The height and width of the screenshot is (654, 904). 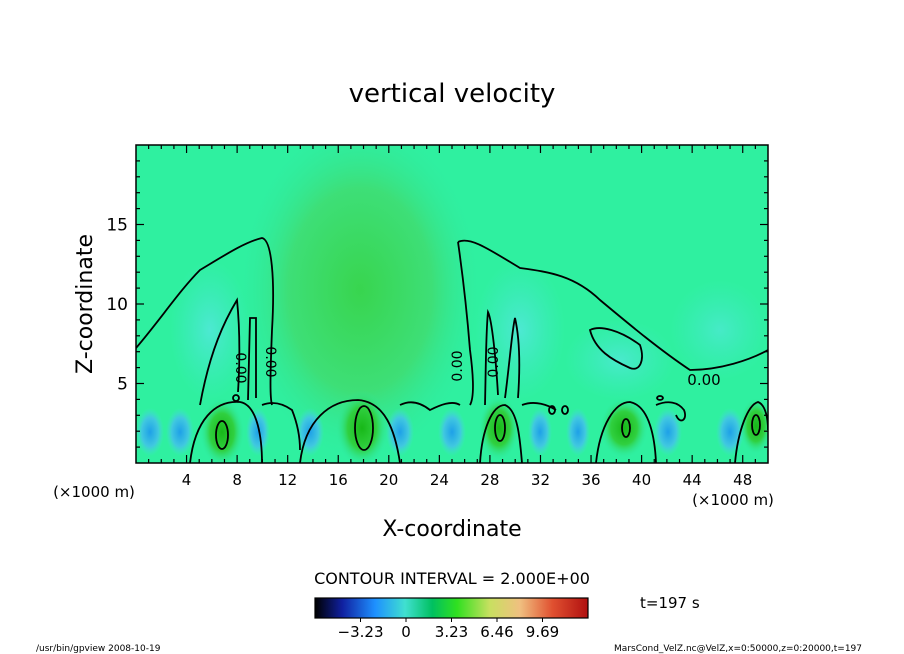 I want to click on x-tick-label: 20, so click(x=388, y=480).